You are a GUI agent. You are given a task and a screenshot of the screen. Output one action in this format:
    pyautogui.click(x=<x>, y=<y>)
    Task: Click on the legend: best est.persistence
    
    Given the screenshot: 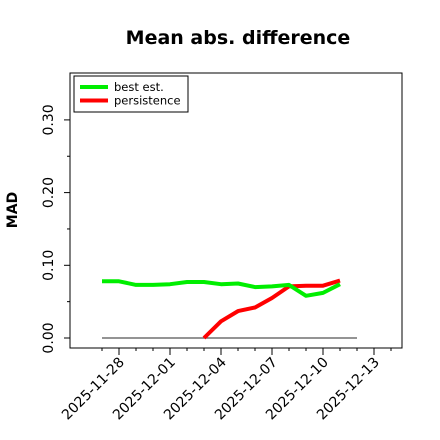 What is the action you would take?
    pyautogui.click(x=131, y=94)
    